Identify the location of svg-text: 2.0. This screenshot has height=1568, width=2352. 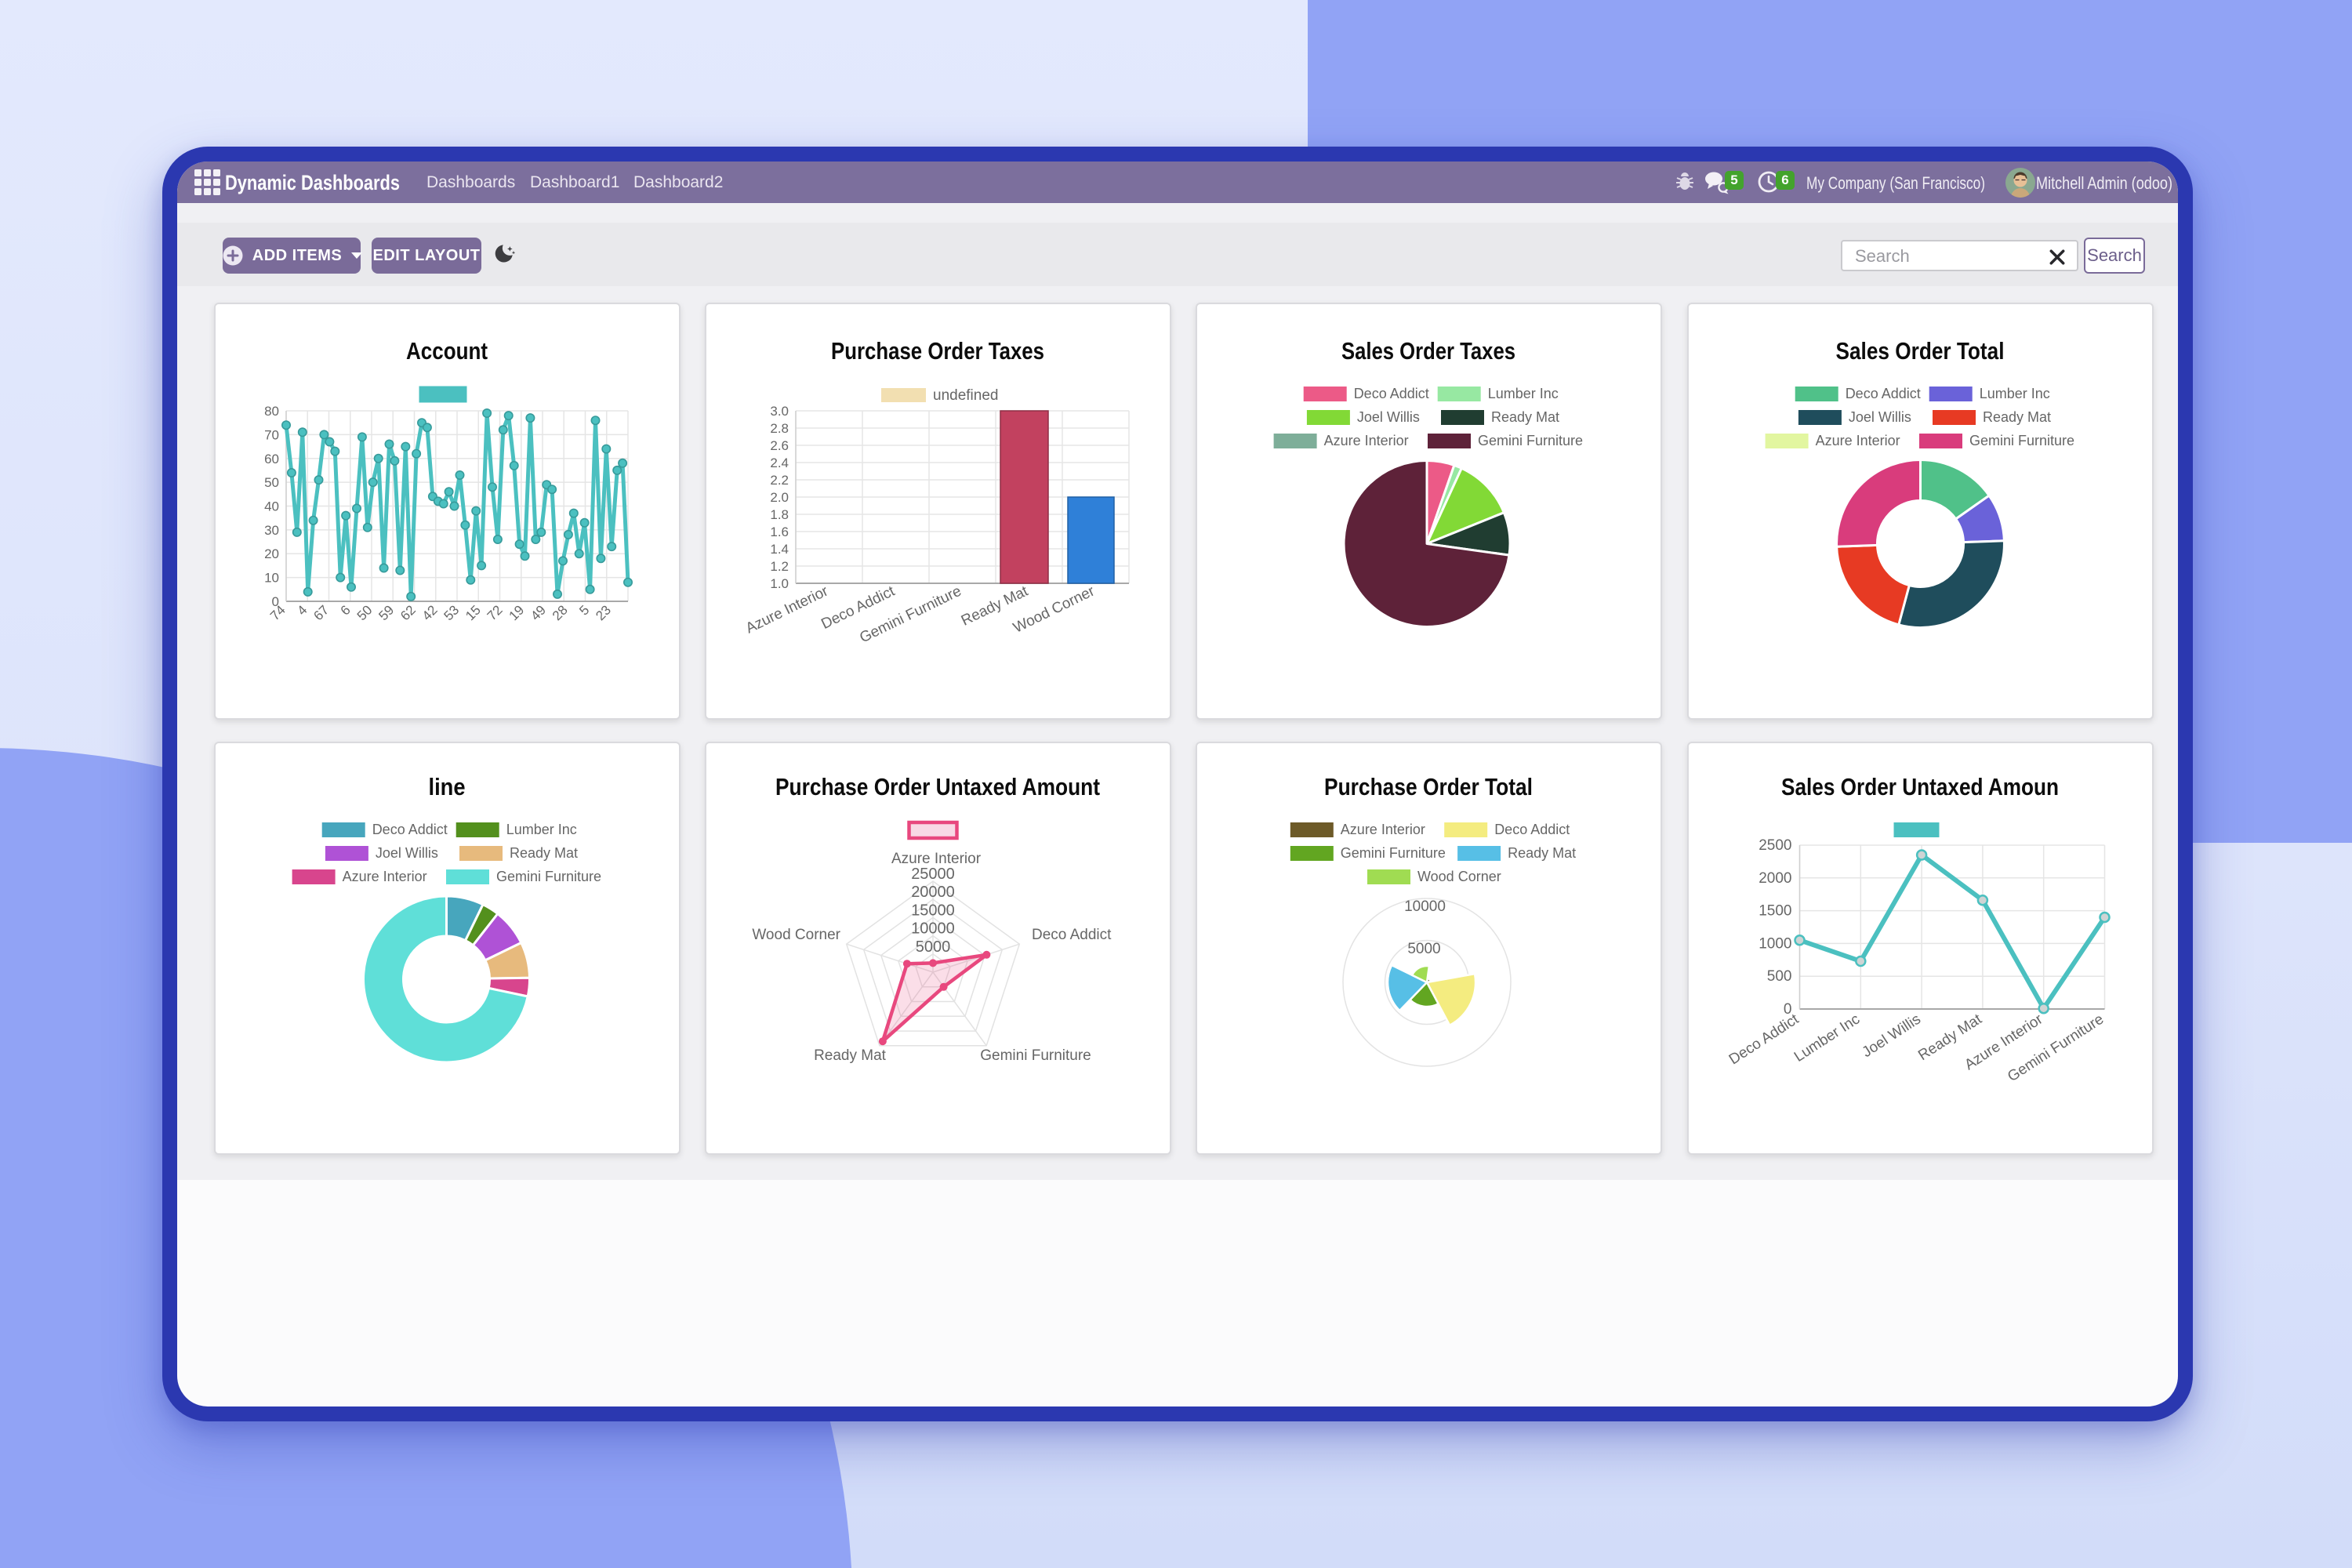
(780, 498).